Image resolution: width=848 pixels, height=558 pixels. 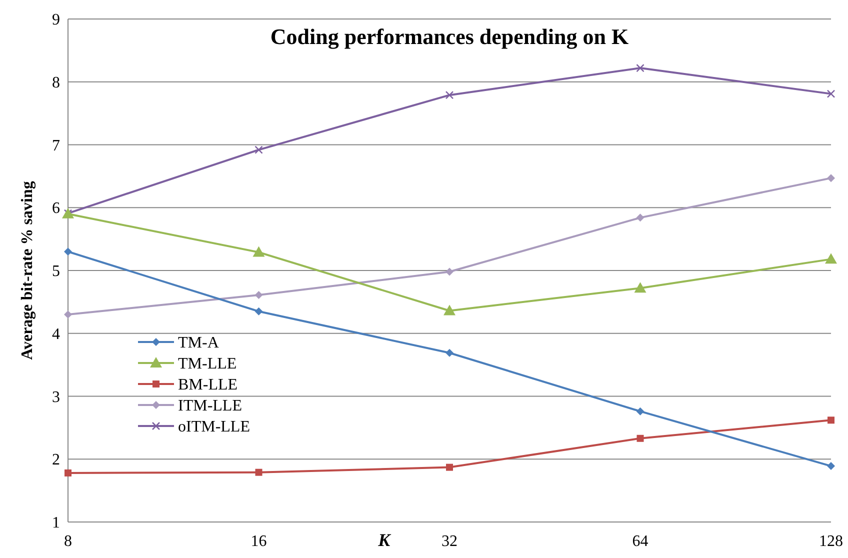 I want to click on legend-label: TM-A, so click(x=199, y=343).